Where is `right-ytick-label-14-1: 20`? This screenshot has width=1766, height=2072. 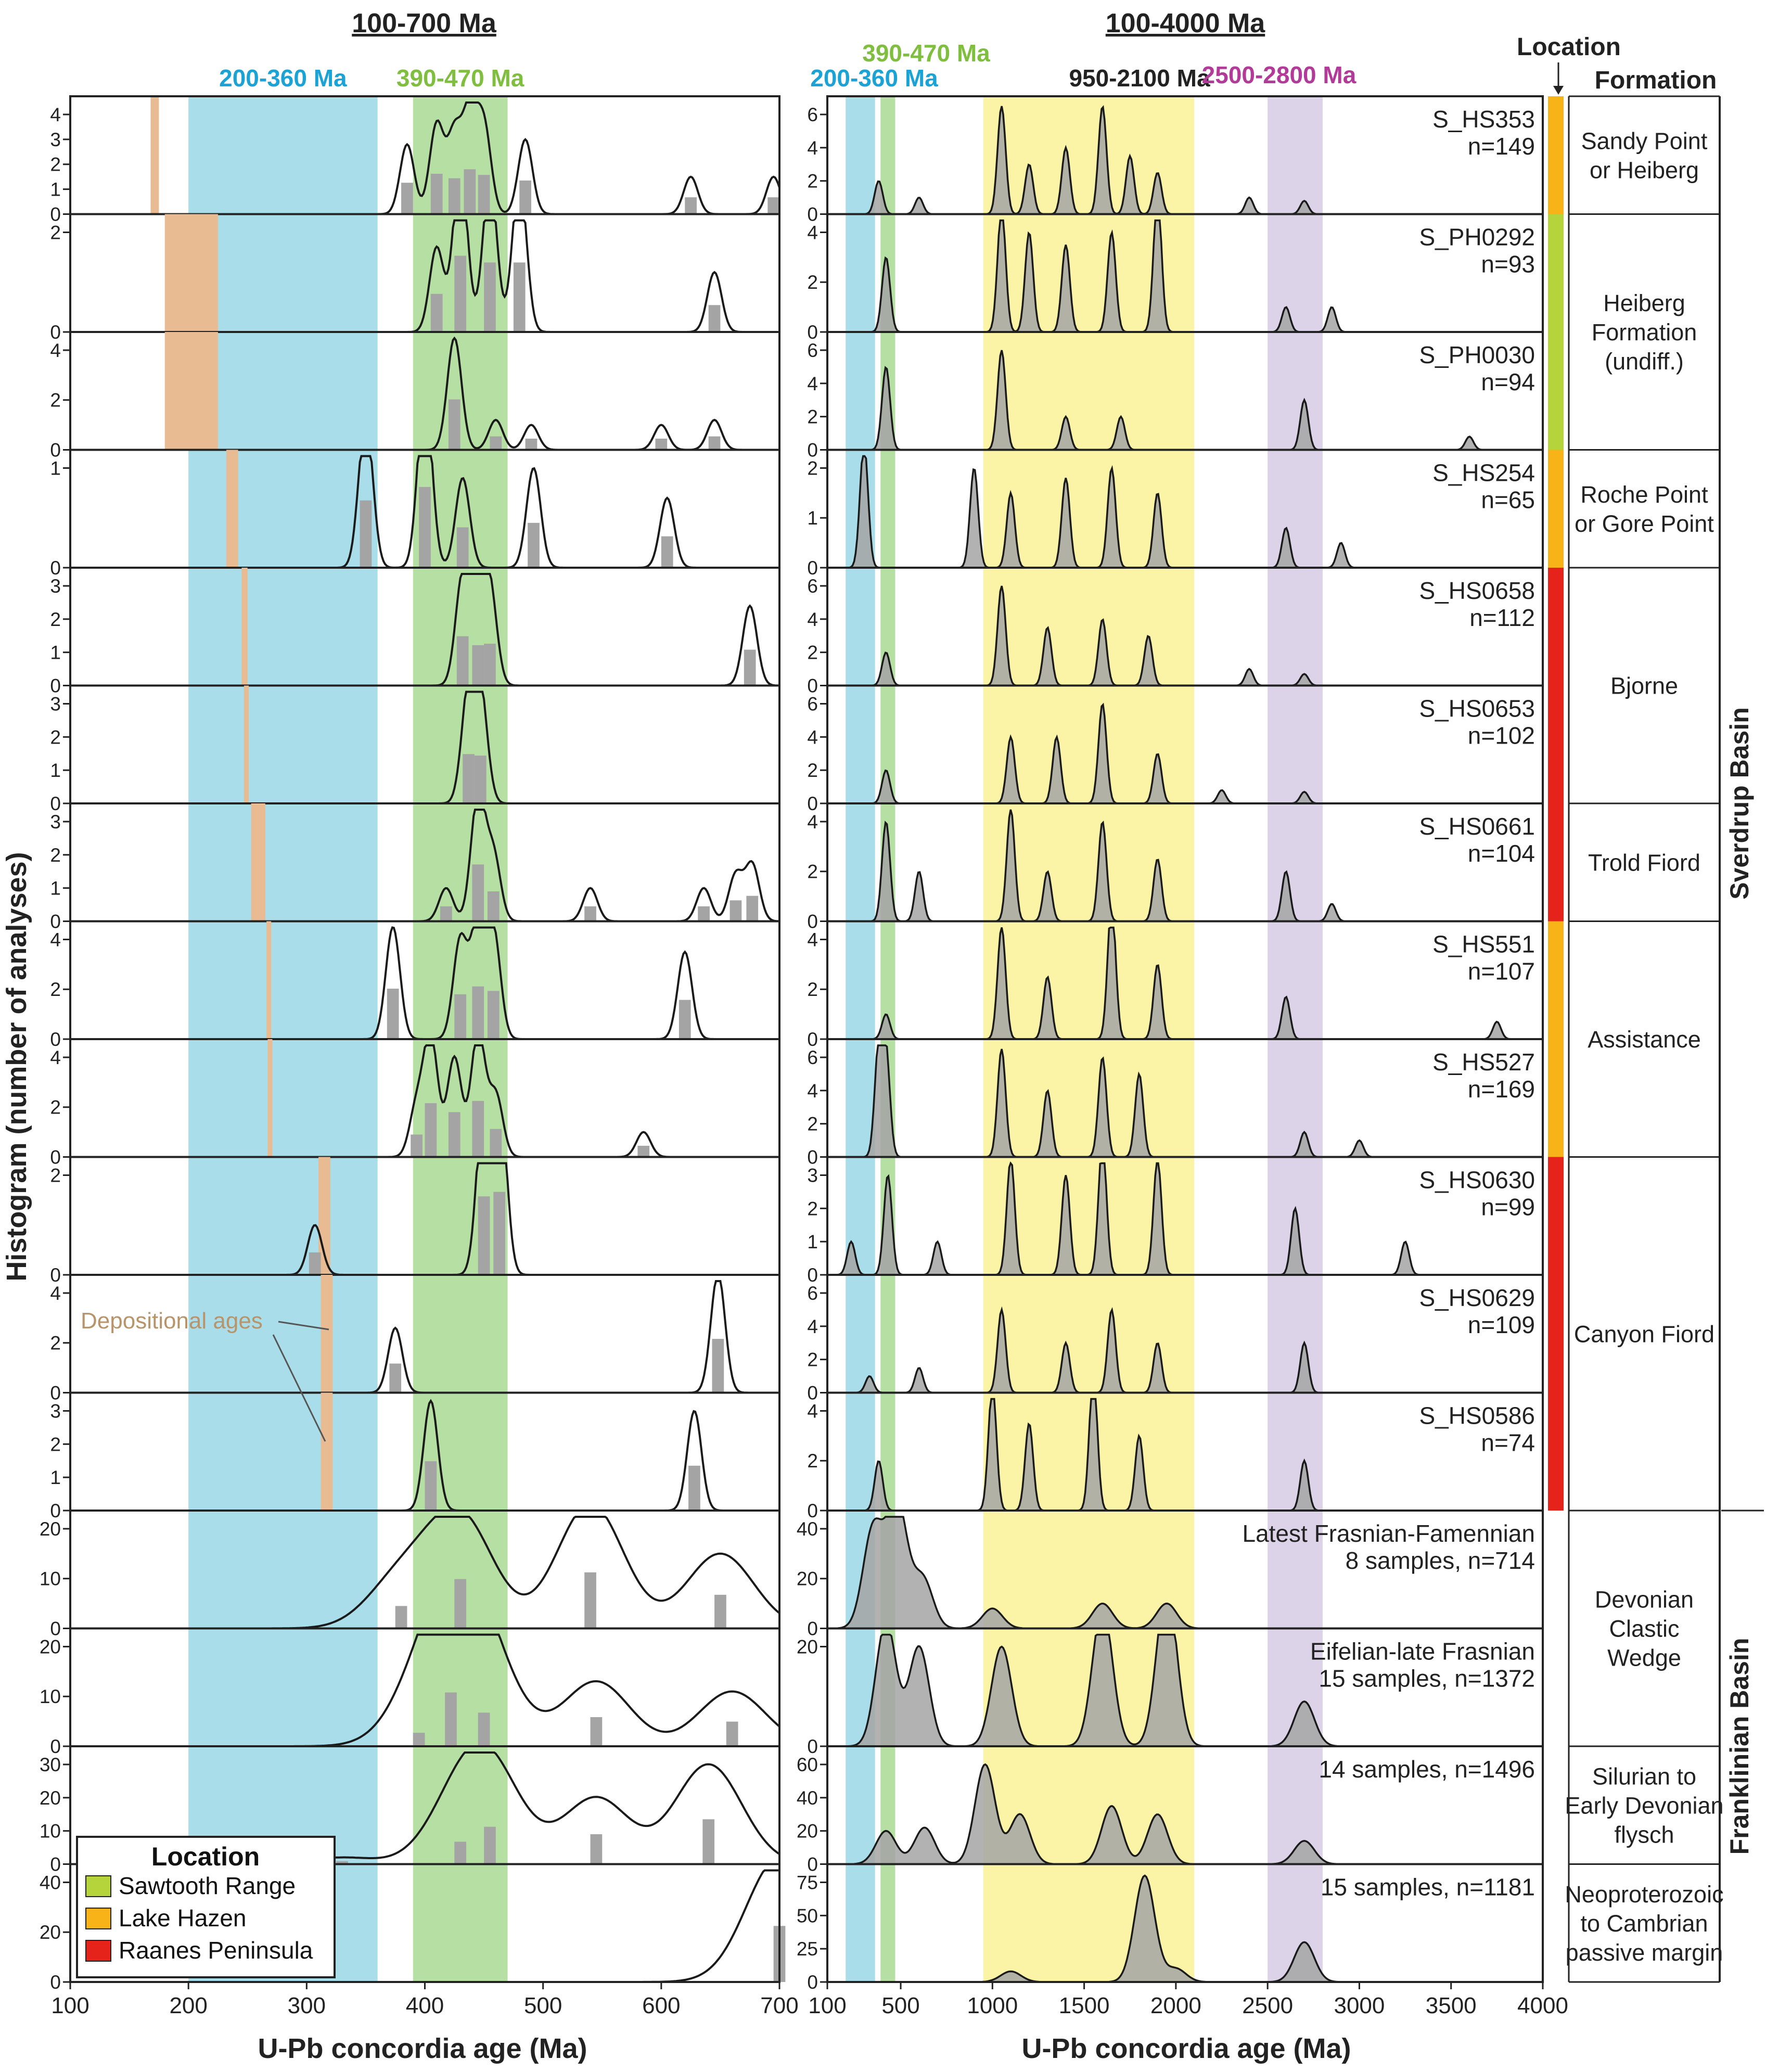 right-ytick-label-14-1: 20 is located at coordinates (808, 1831).